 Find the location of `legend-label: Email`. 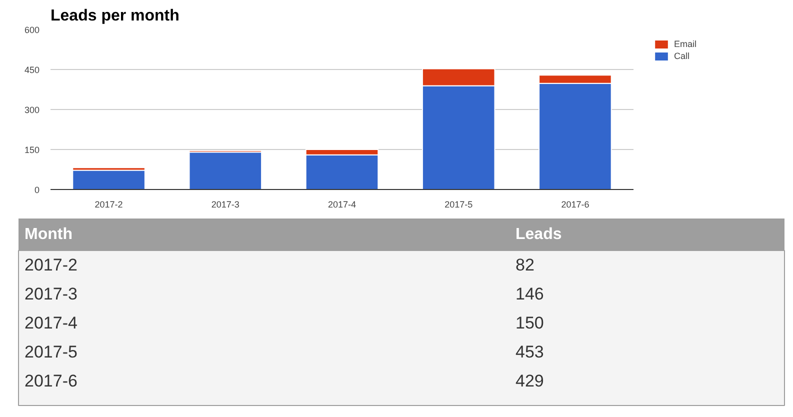

legend-label: Email is located at coordinates (685, 44).